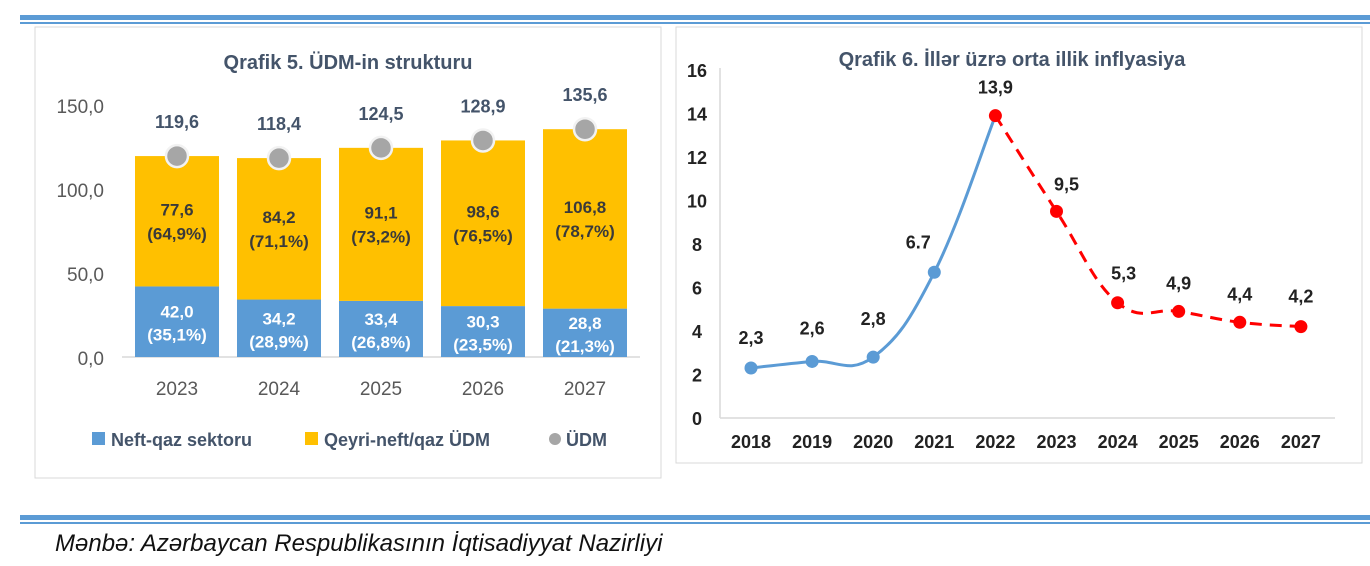 The image size is (1370, 566). What do you see at coordinates (586, 440) in the screenshot?
I see `legend-label-gdp: ÜDM` at bounding box center [586, 440].